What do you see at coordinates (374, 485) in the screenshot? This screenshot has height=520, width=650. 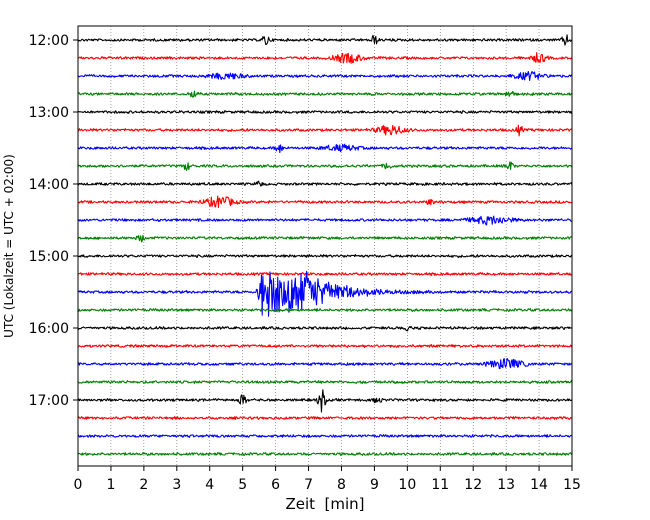 I see `x-tick-label: 9` at bounding box center [374, 485].